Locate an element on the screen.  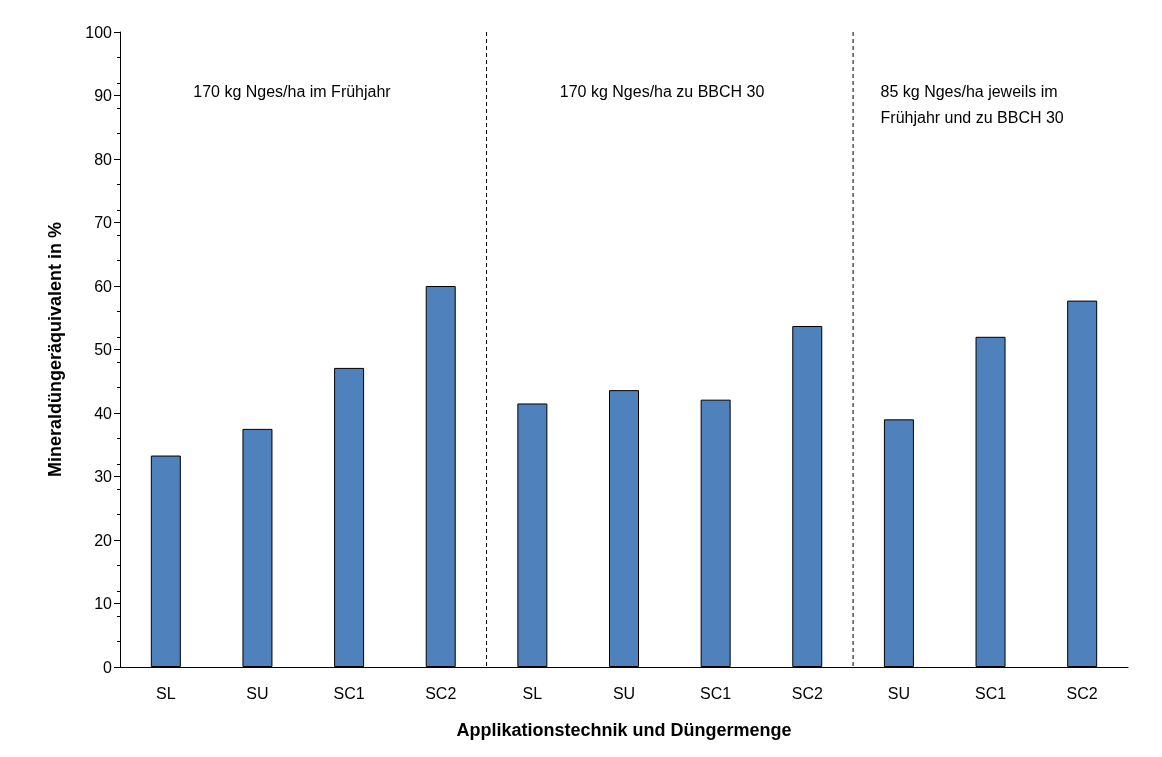
y-tick-label: 90 is located at coordinates (103, 95).